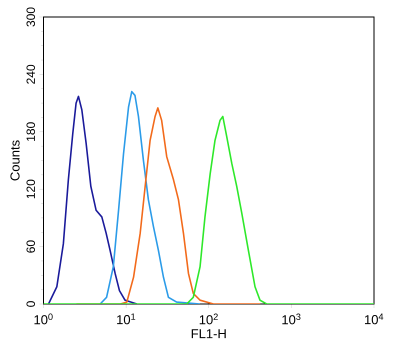 This screenshot has height=352, width=395. I want to click on y-tick-label: 300, so click(30, 17).